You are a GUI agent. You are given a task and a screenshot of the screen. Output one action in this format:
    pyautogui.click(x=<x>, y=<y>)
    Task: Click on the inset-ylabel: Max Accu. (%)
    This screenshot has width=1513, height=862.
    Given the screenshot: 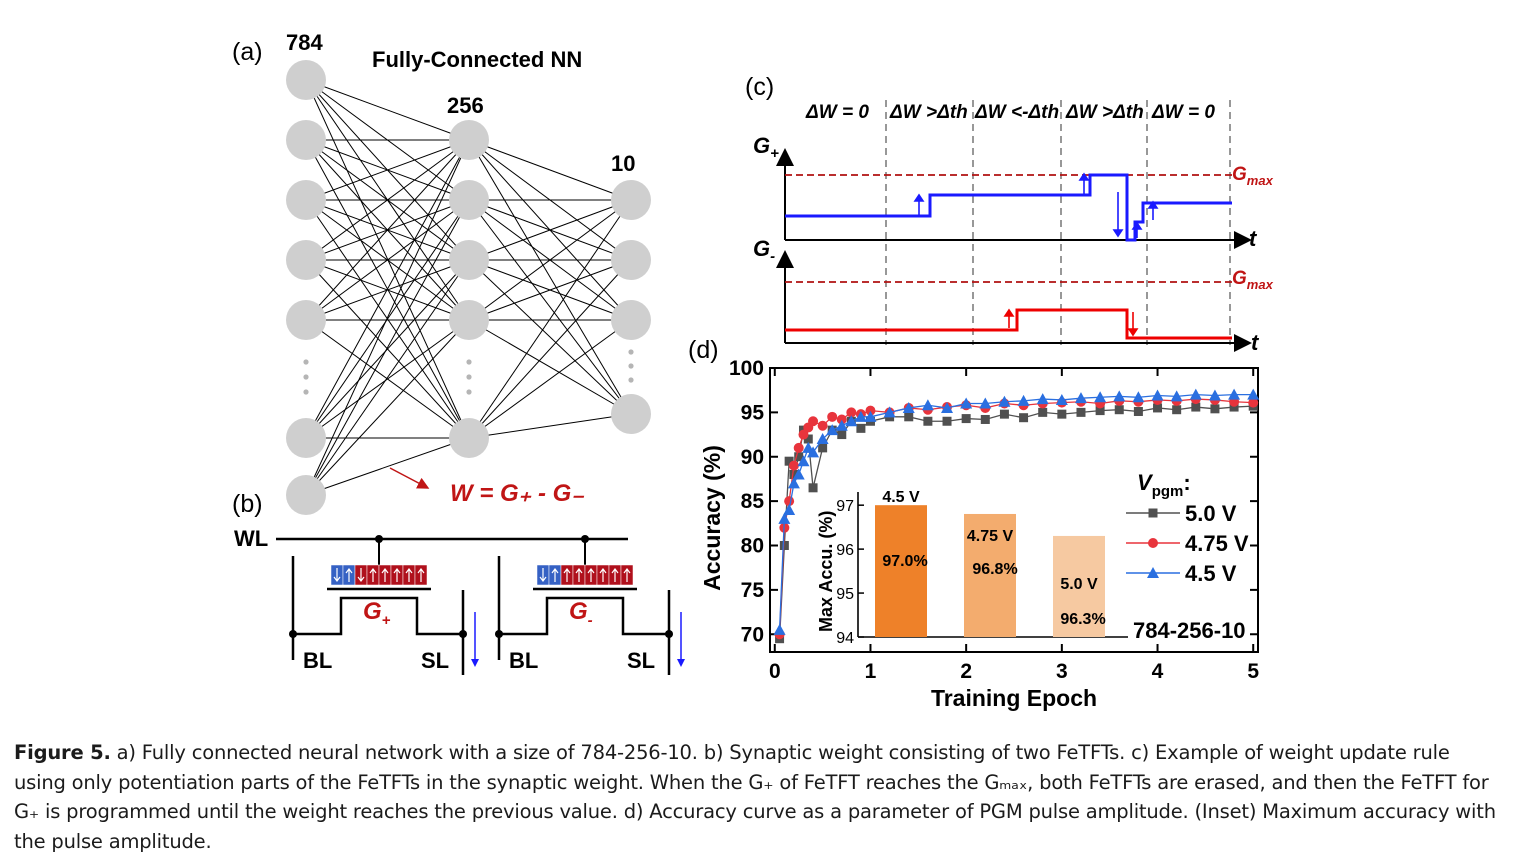 What is the action you would take?
    pyautogui.click(x=826, y=571)
    